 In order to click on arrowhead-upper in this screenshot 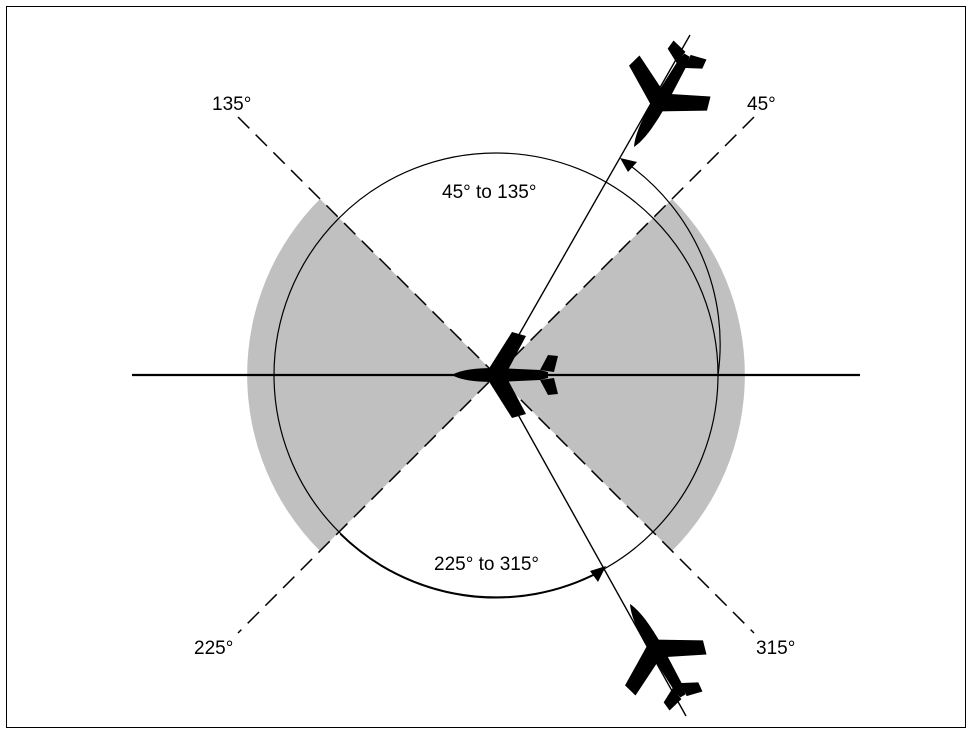, I will do `click(628, 165)`.